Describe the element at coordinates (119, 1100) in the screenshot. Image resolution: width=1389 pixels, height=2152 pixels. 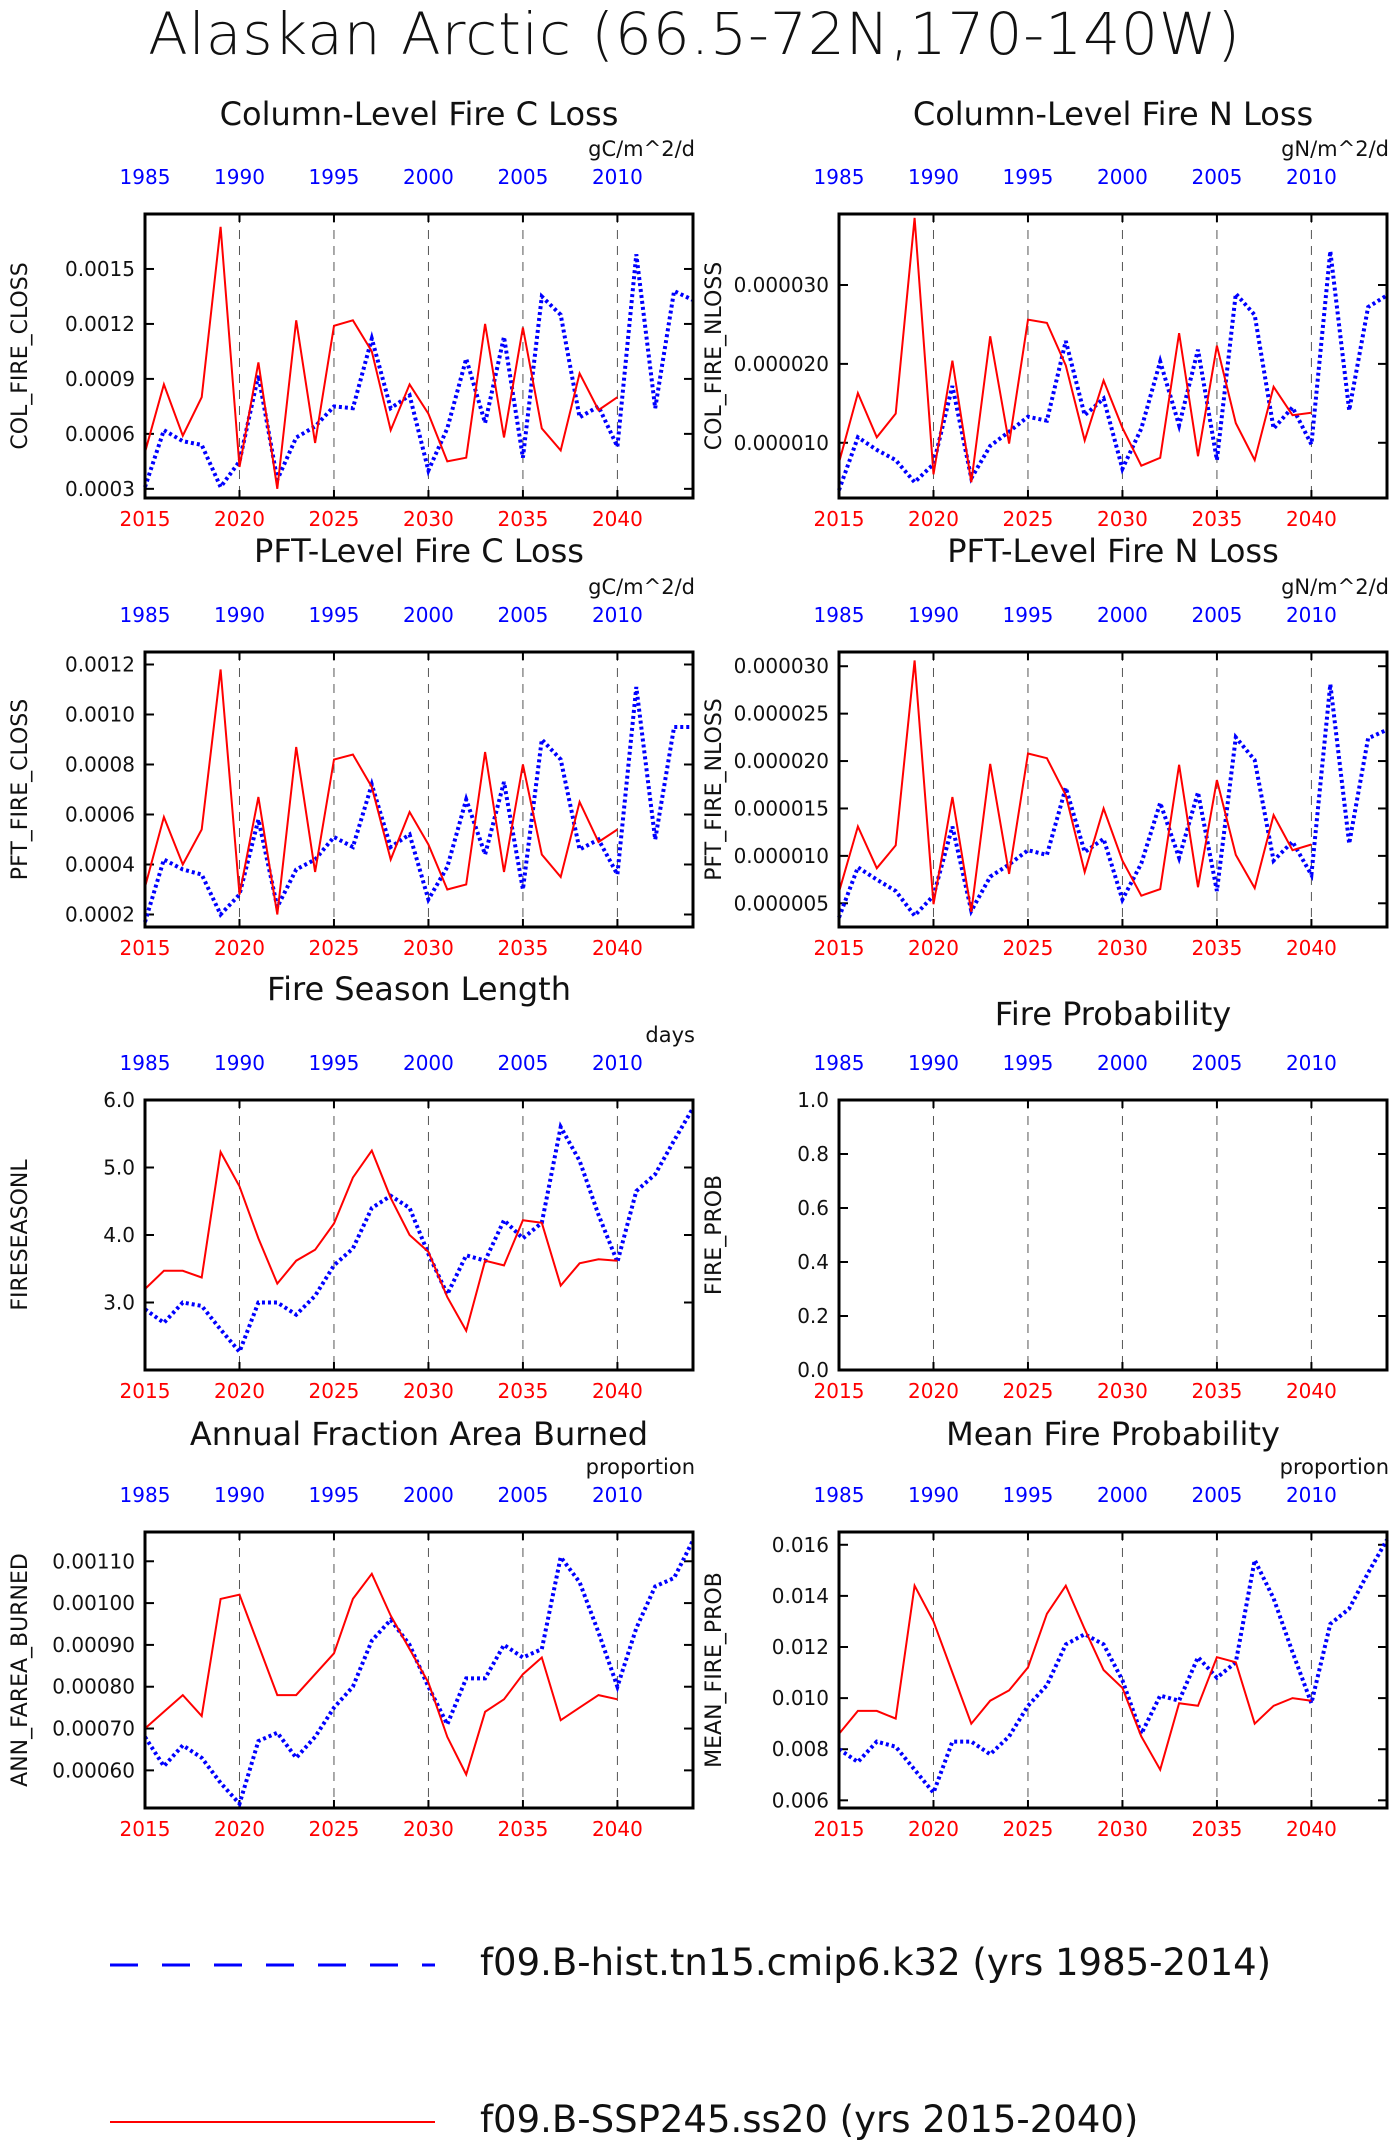
I see `chart4-ytick-label: 6.0` at that location.